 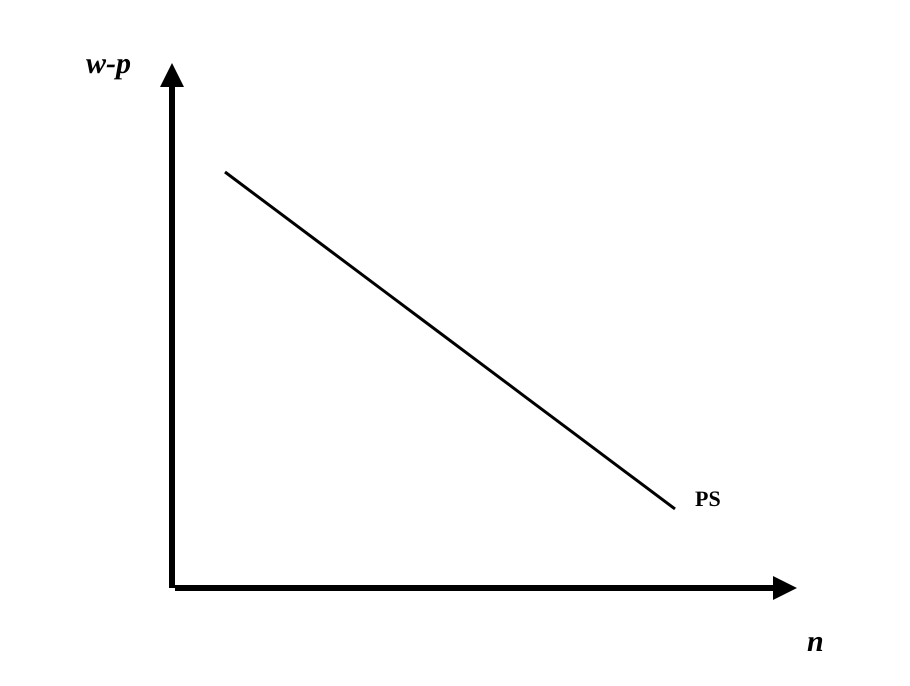 What do you see at coordinates (108, 63) in the screenshot?
I see `y-axis-title: w-p` at bounding box center [108, 63].